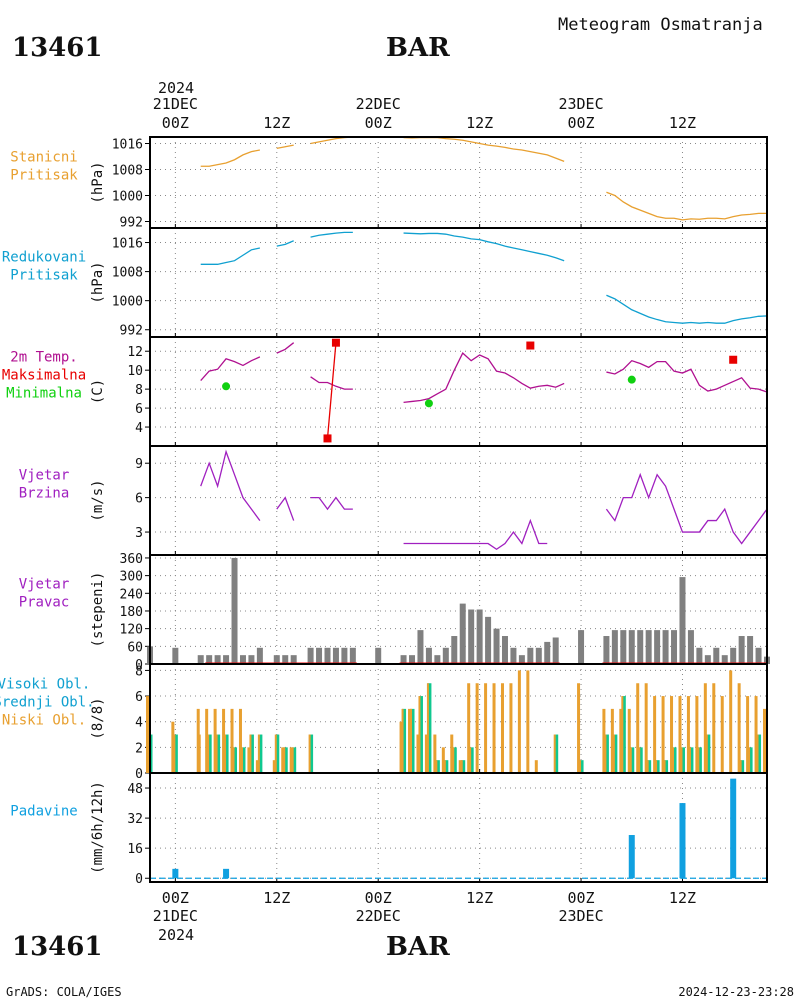  What do you see at coordinates (131, 559) in the screenshot?
I see `y-tick-label: 360` at bounding box center [131, 559].